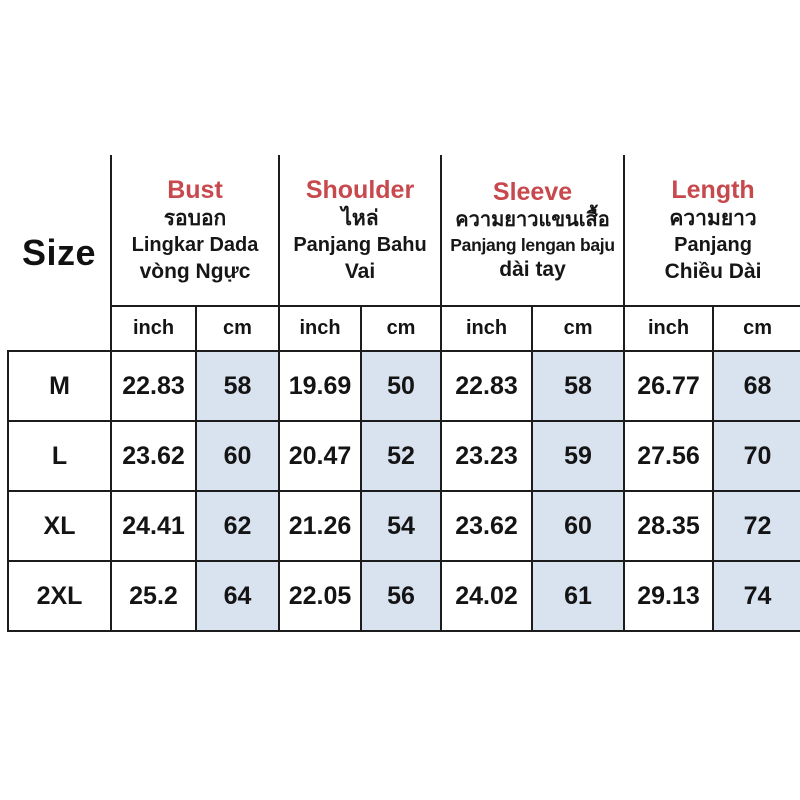 Image resolution: width=800 pixels, height=800 pixels. I want to click on unit-cell-length-cm: cm, so click(756, 328).